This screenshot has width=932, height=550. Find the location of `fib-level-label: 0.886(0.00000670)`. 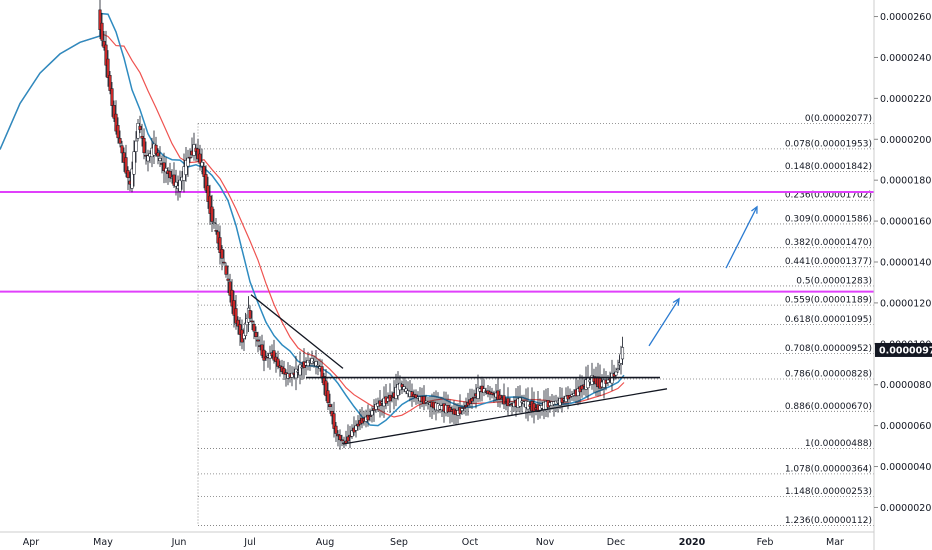

fib-level-label: 0.886(0.00000670) is located at coordinates (828, 407).